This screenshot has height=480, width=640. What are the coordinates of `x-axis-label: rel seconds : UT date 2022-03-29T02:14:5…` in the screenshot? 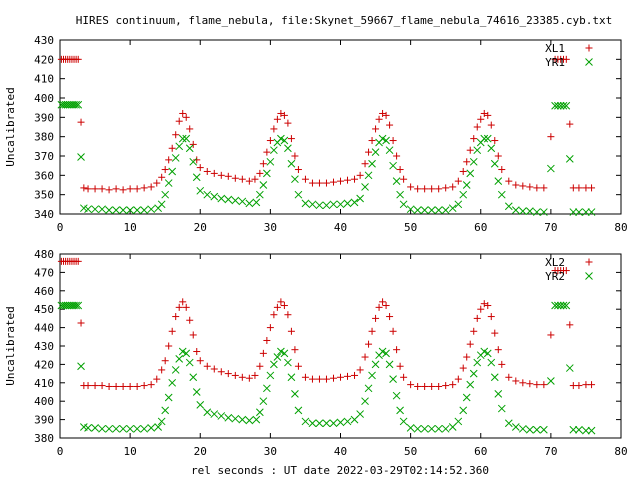 It's located at (340, 470).